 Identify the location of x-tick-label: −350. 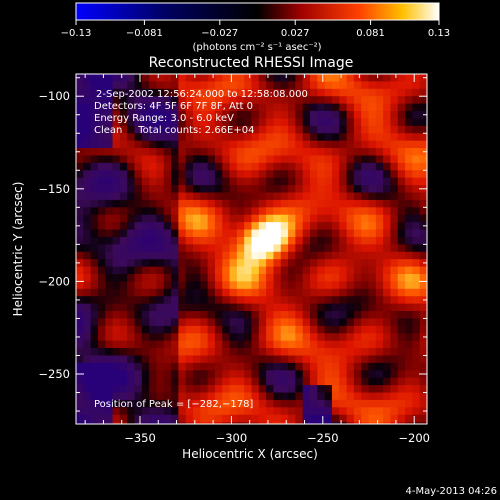
(140, 438).